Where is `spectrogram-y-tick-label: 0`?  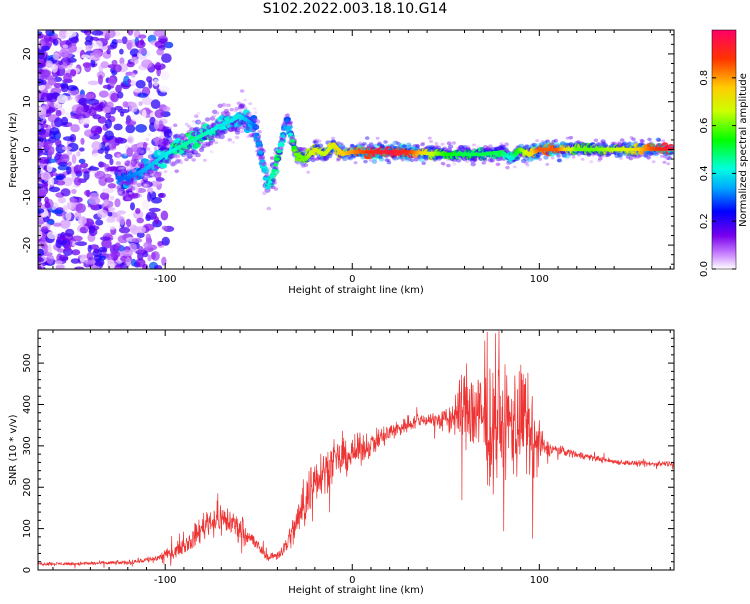
spectrogram-y-tick-label: 0 is located at coordinates (27, 149).